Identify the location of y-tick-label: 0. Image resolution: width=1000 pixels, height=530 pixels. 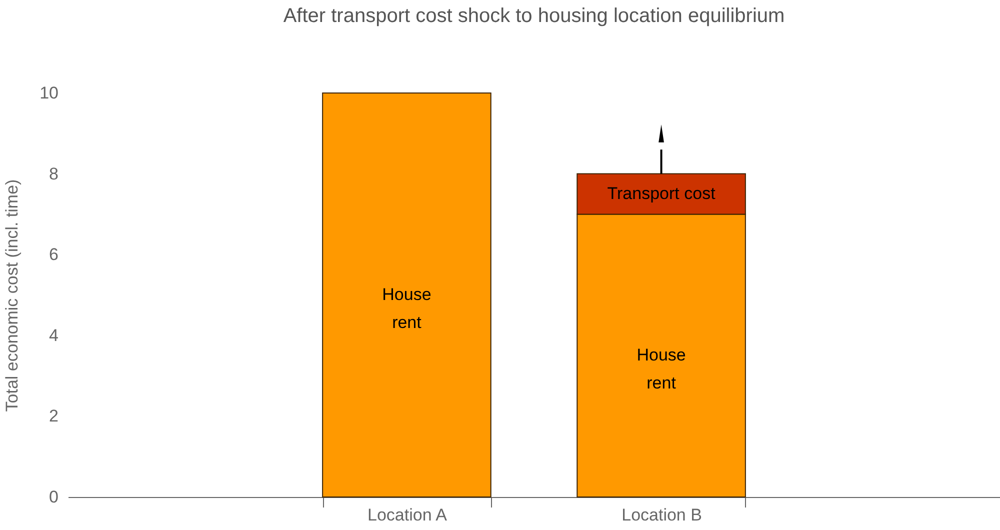
(53, 497).